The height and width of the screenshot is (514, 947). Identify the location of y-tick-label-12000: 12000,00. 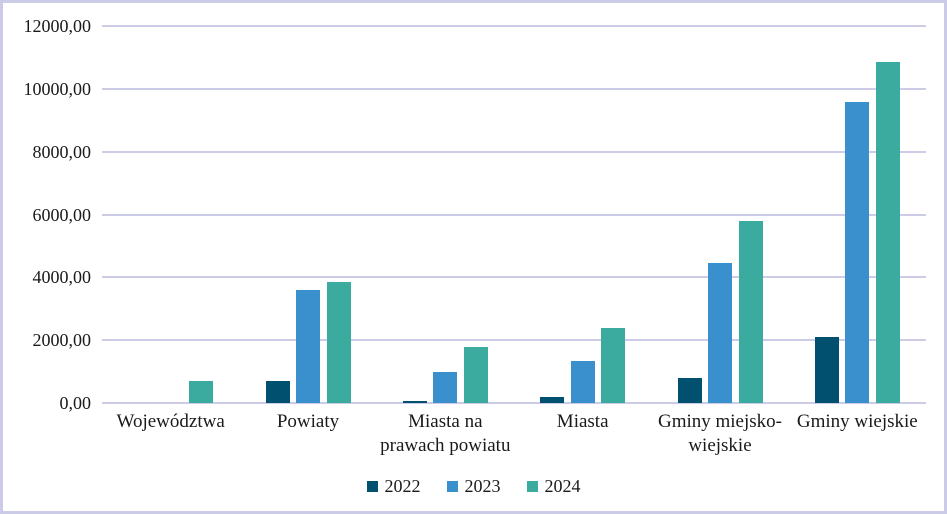
(57, 26).